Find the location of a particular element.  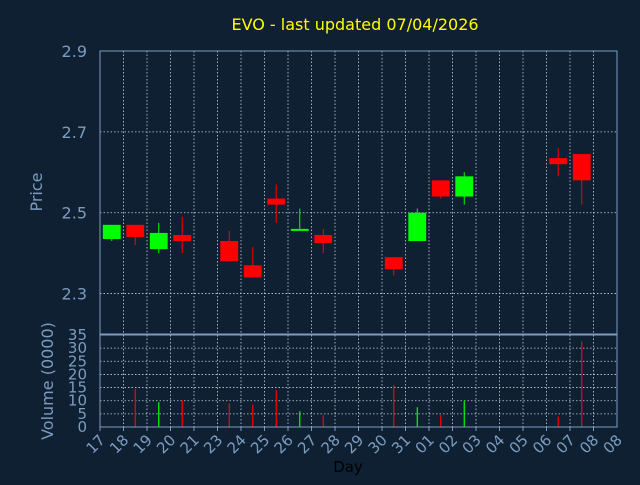

volume-series is located at coordinates (358, 384).